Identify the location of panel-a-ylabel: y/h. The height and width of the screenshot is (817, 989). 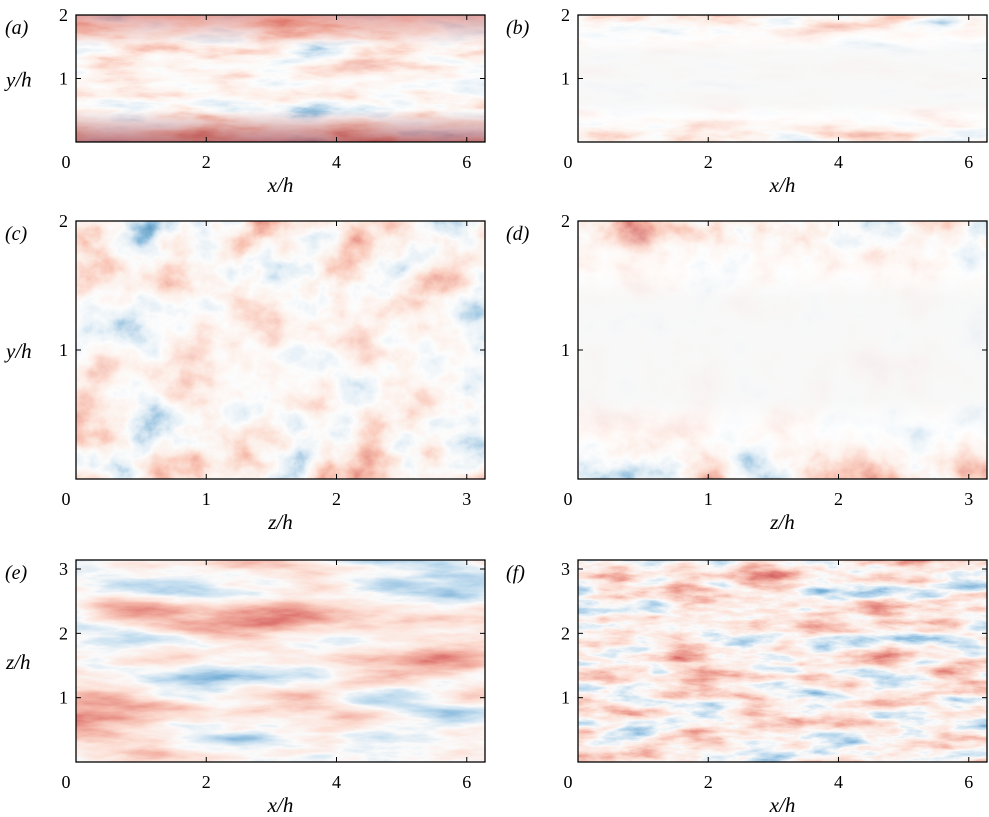
(18, 80).